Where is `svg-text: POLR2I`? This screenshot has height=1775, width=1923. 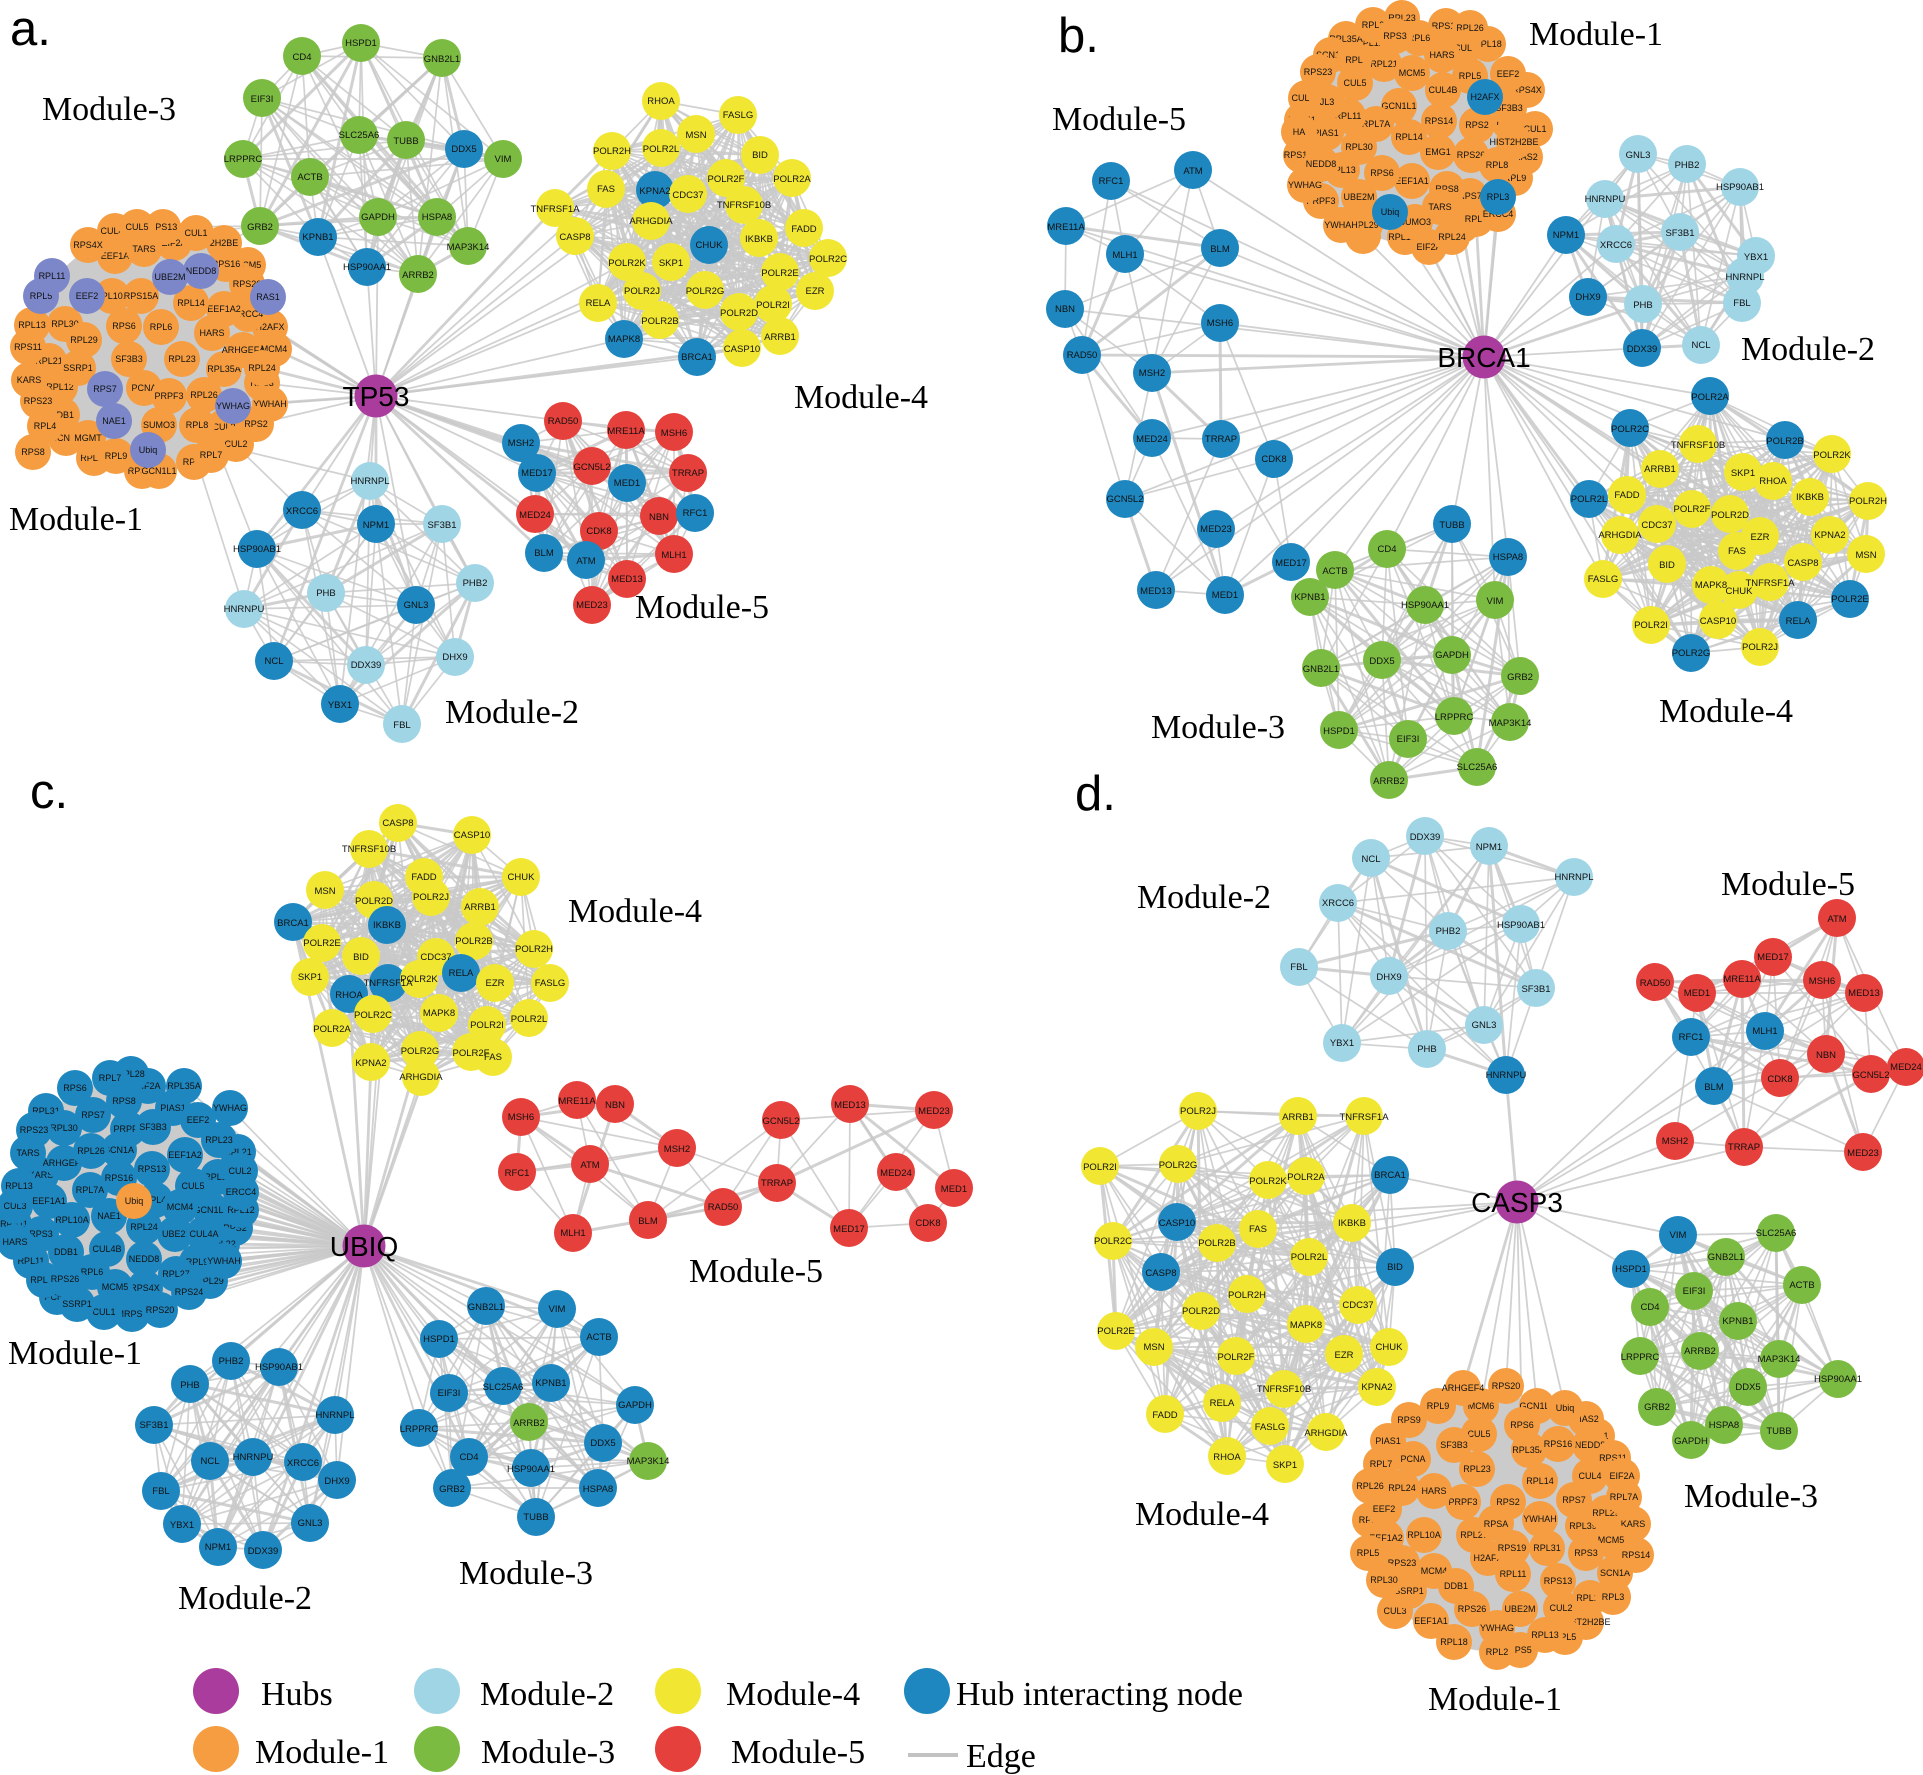
svg-text: POLR2I is located at coordinates (487, 1025).